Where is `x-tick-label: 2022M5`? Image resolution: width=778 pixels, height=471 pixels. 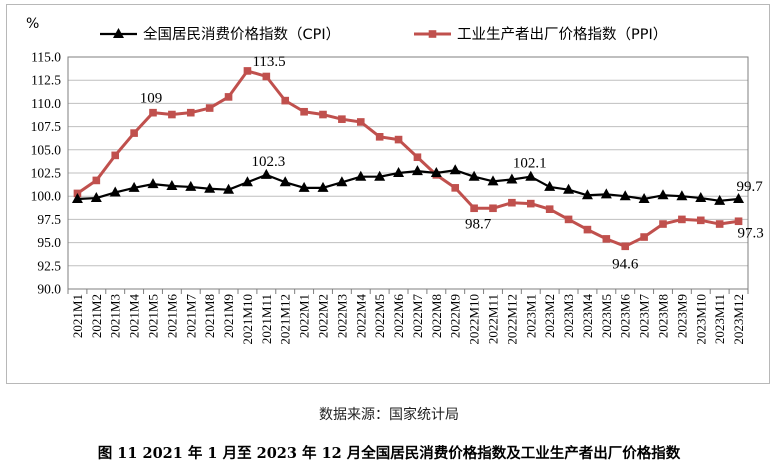
x-tick-label: 2022M5 is located at coordinates (379, 316).